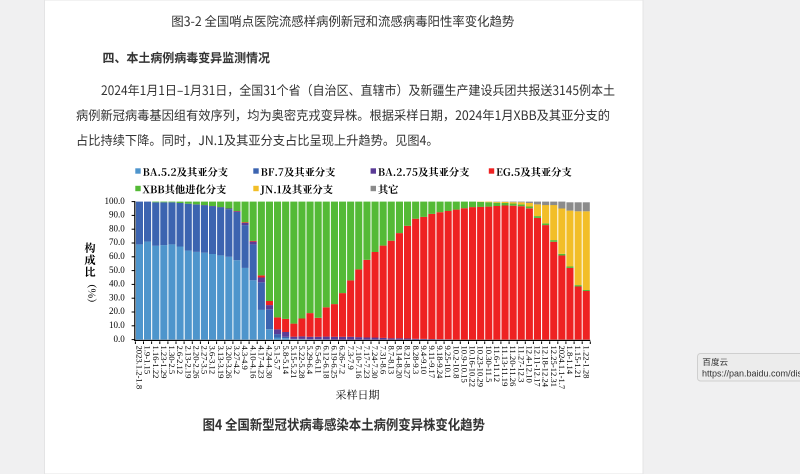  What do you see at coordinates (391, 360) in the screenshot?
I see `svg-text: 8.7-8.13` at bounding box center [391, 360].